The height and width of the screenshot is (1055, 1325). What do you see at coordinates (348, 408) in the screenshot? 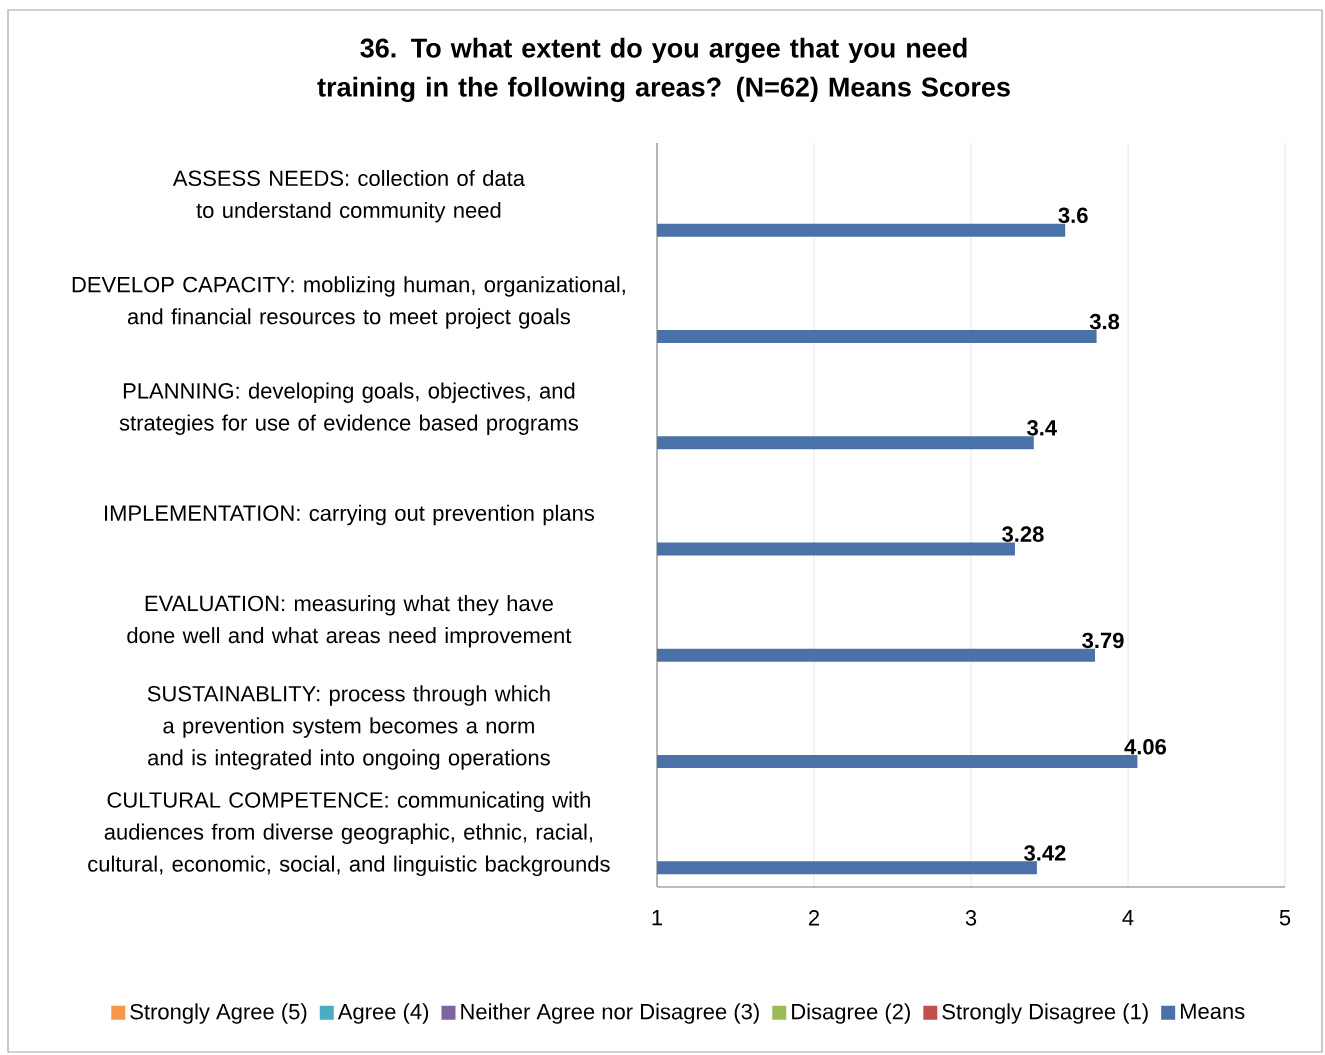
I see `y-tick-label: PLANNING: developing goals, objectives, and strategies for use of evidence based programs` at bounding box center [348, 408].